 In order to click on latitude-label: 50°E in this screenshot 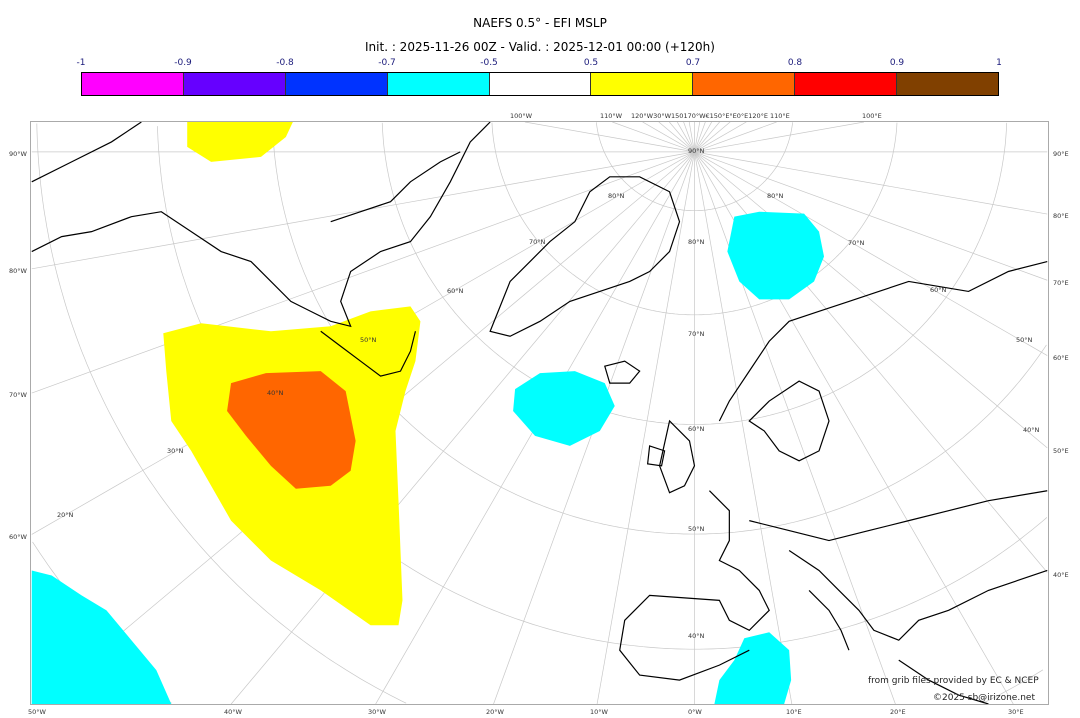, I will do `click(1061, 451)`.